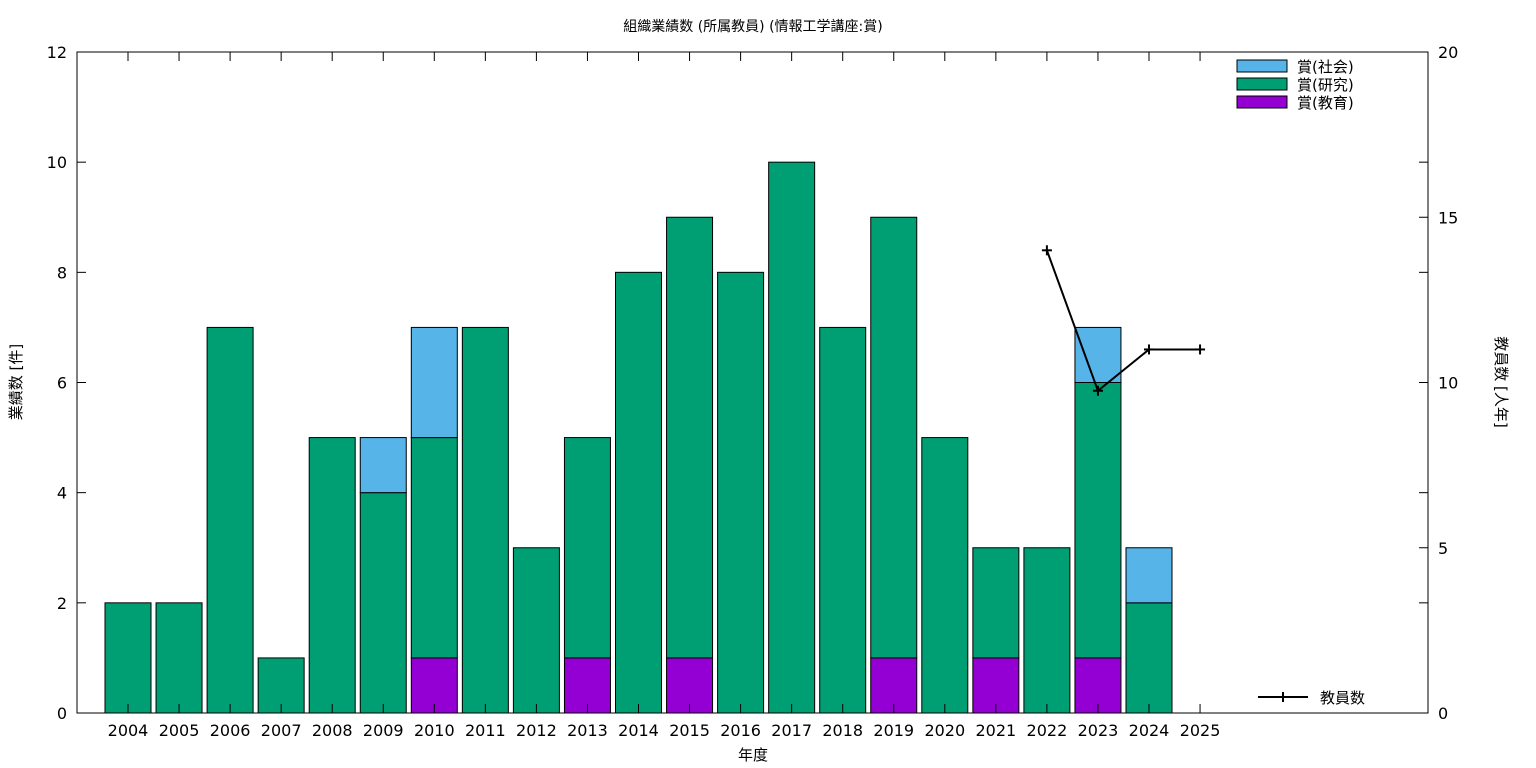 The image size is (1536, 768). What do you see at coordinates (62, 603) in the screenshot?
I see `y-tick-label-2: 2` at bounding box center [62, 603].